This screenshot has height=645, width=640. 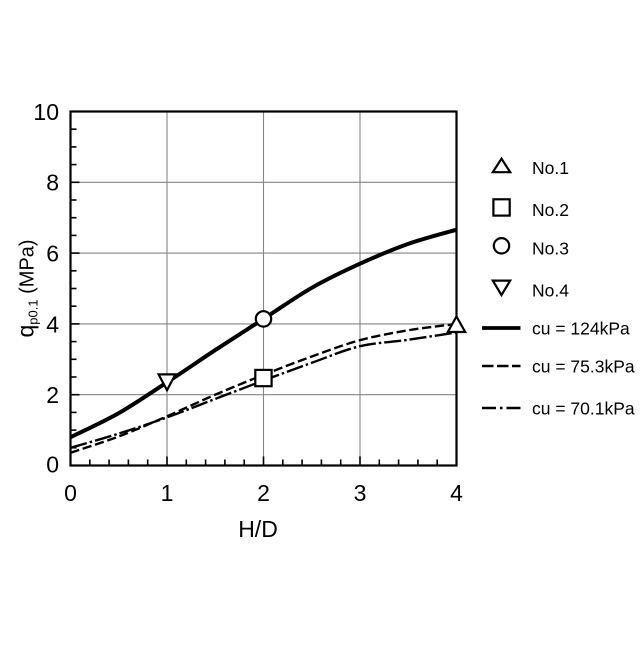 What do you see at coordinates (583, 367) in the screenshot?
I see `svg-text: cu = 75.3kPa` at bounding box center [583, 367].